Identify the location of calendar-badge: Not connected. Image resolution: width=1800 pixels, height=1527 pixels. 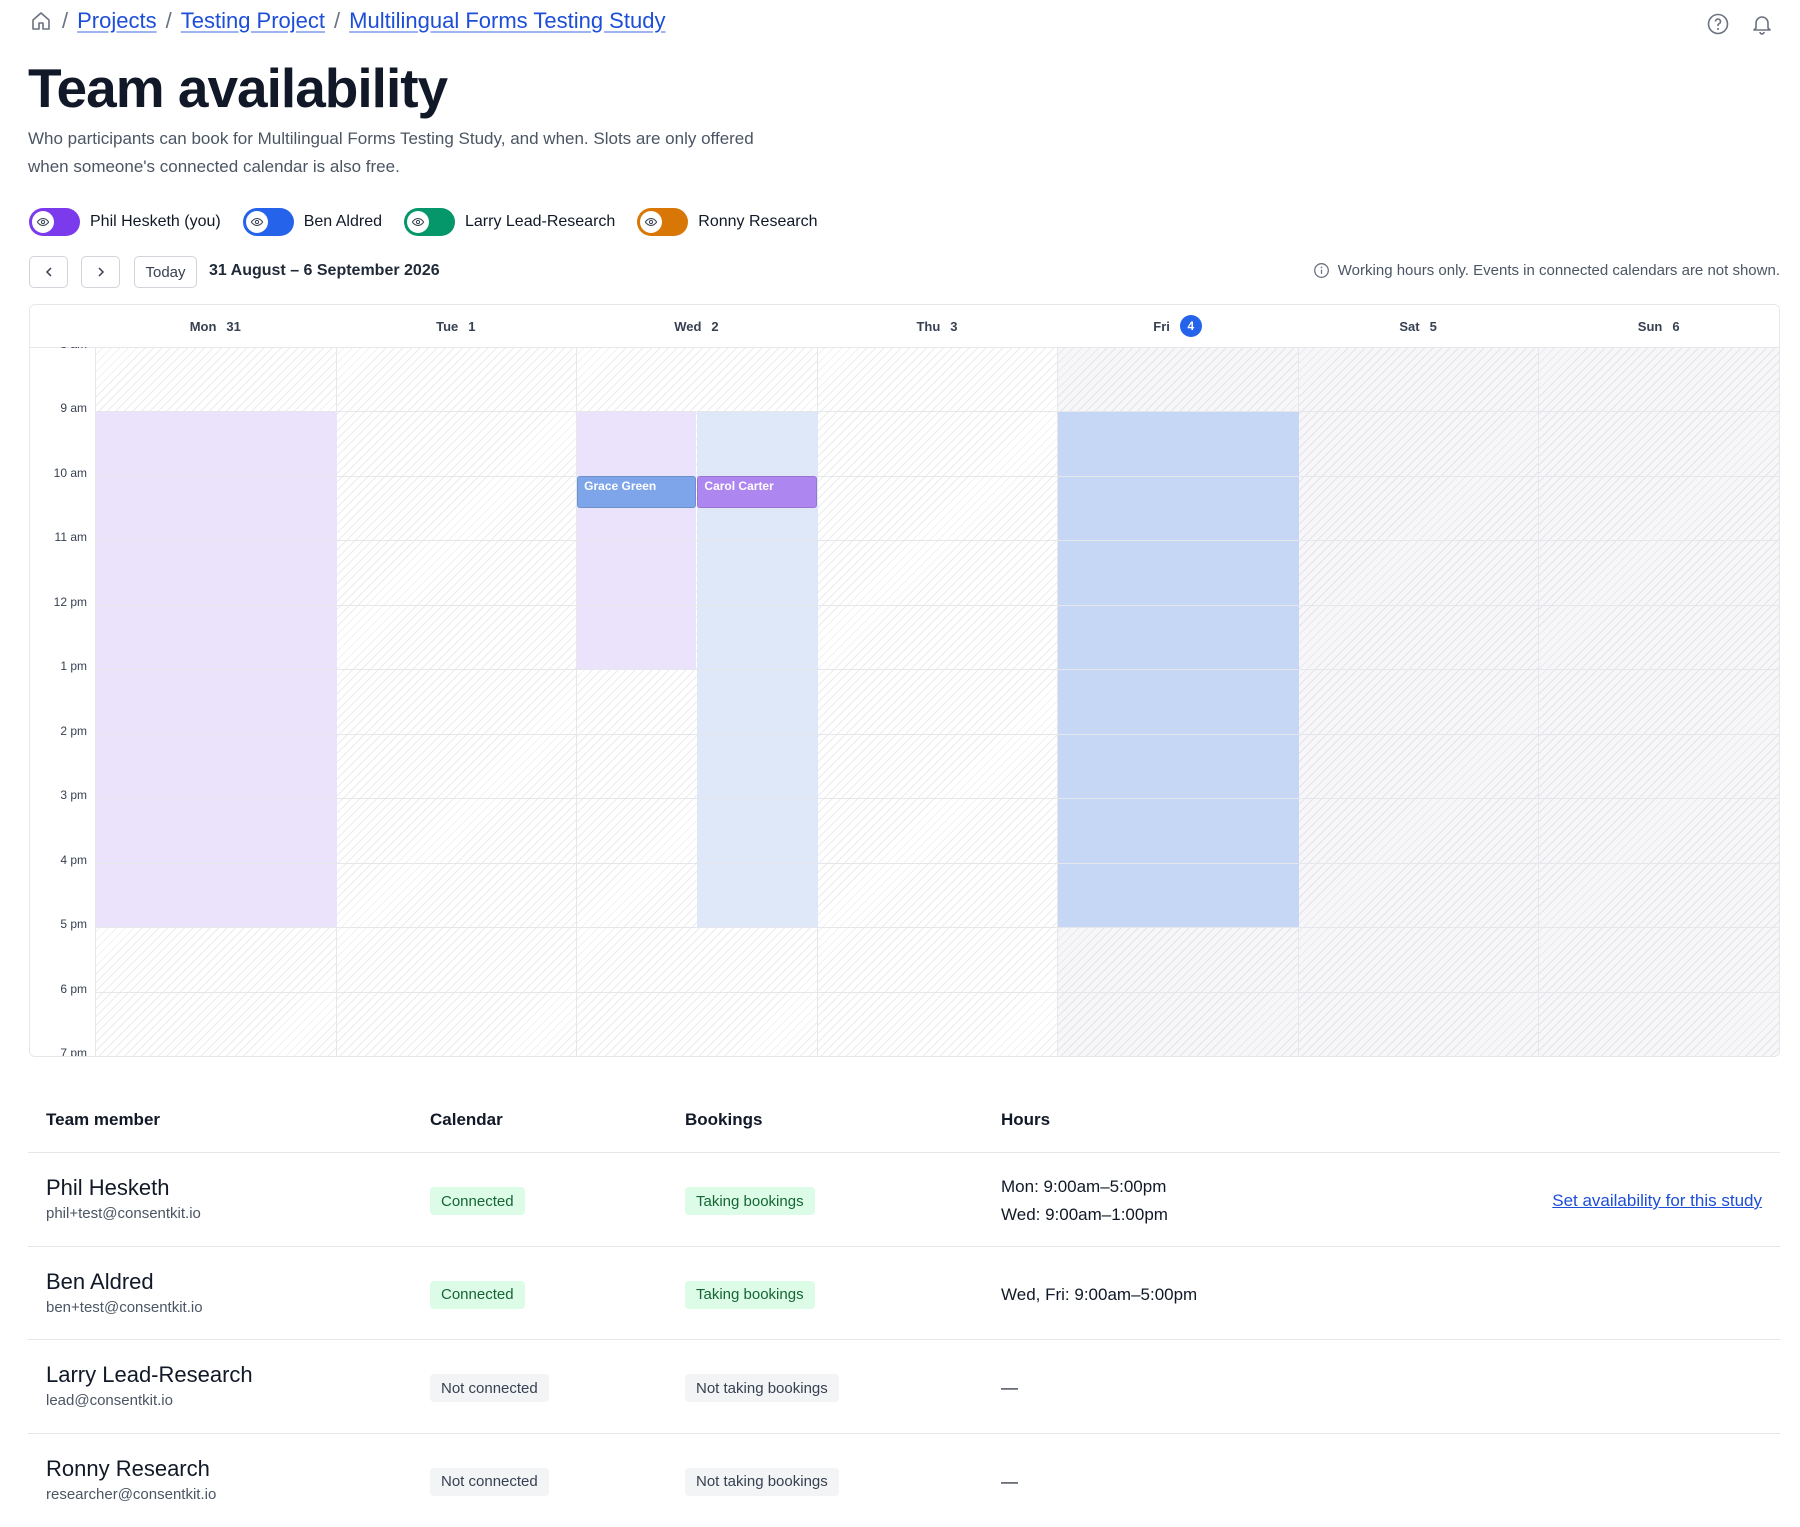
(489, 1388).